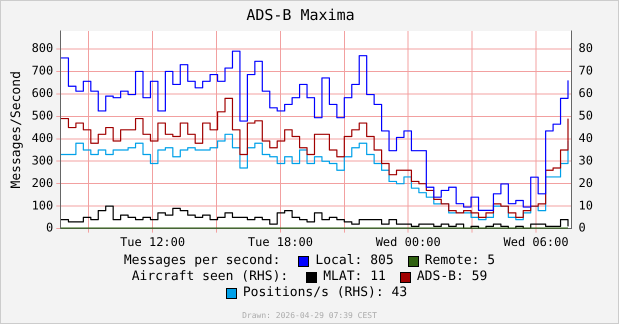 This screenshot has height=324, width=619. I want to click on text: Messages per second:, so click(202, 261).